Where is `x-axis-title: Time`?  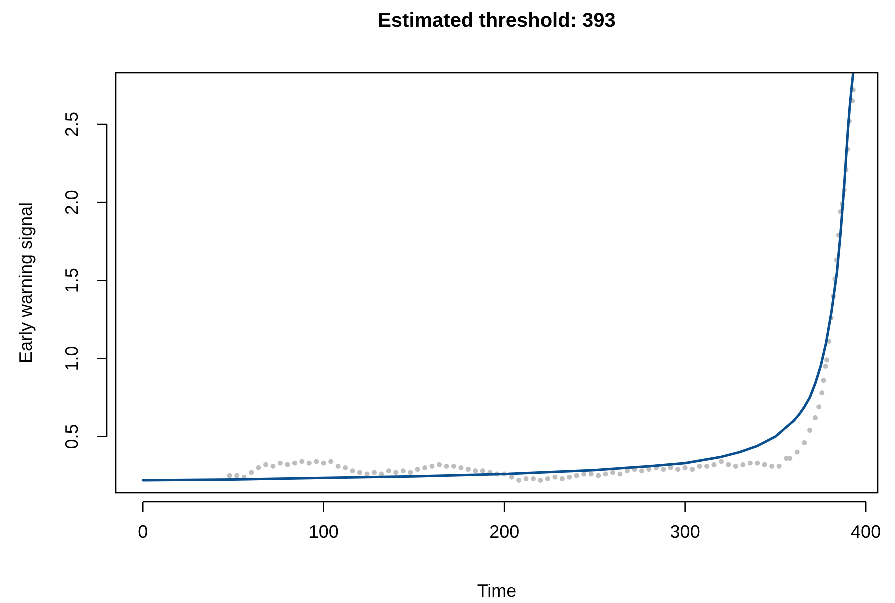
x-axis-title: Time is located at coordinates (497, 591).